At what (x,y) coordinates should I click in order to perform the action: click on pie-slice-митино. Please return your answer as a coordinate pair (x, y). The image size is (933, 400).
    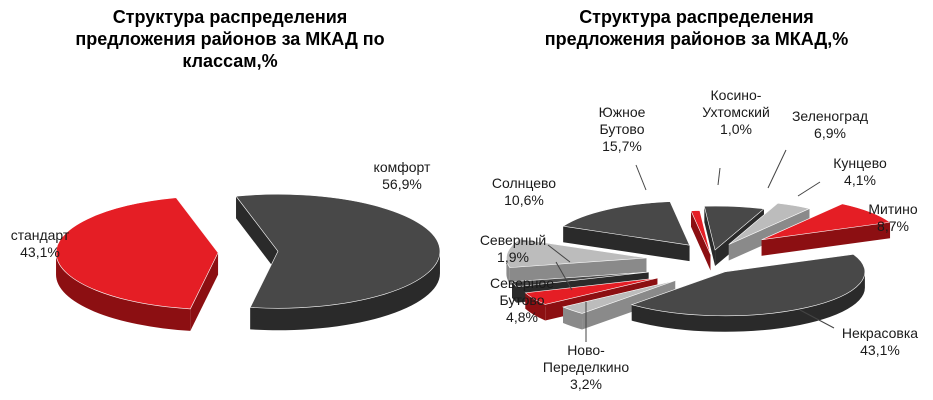
    Looking at the image, I should click on (826, 229).